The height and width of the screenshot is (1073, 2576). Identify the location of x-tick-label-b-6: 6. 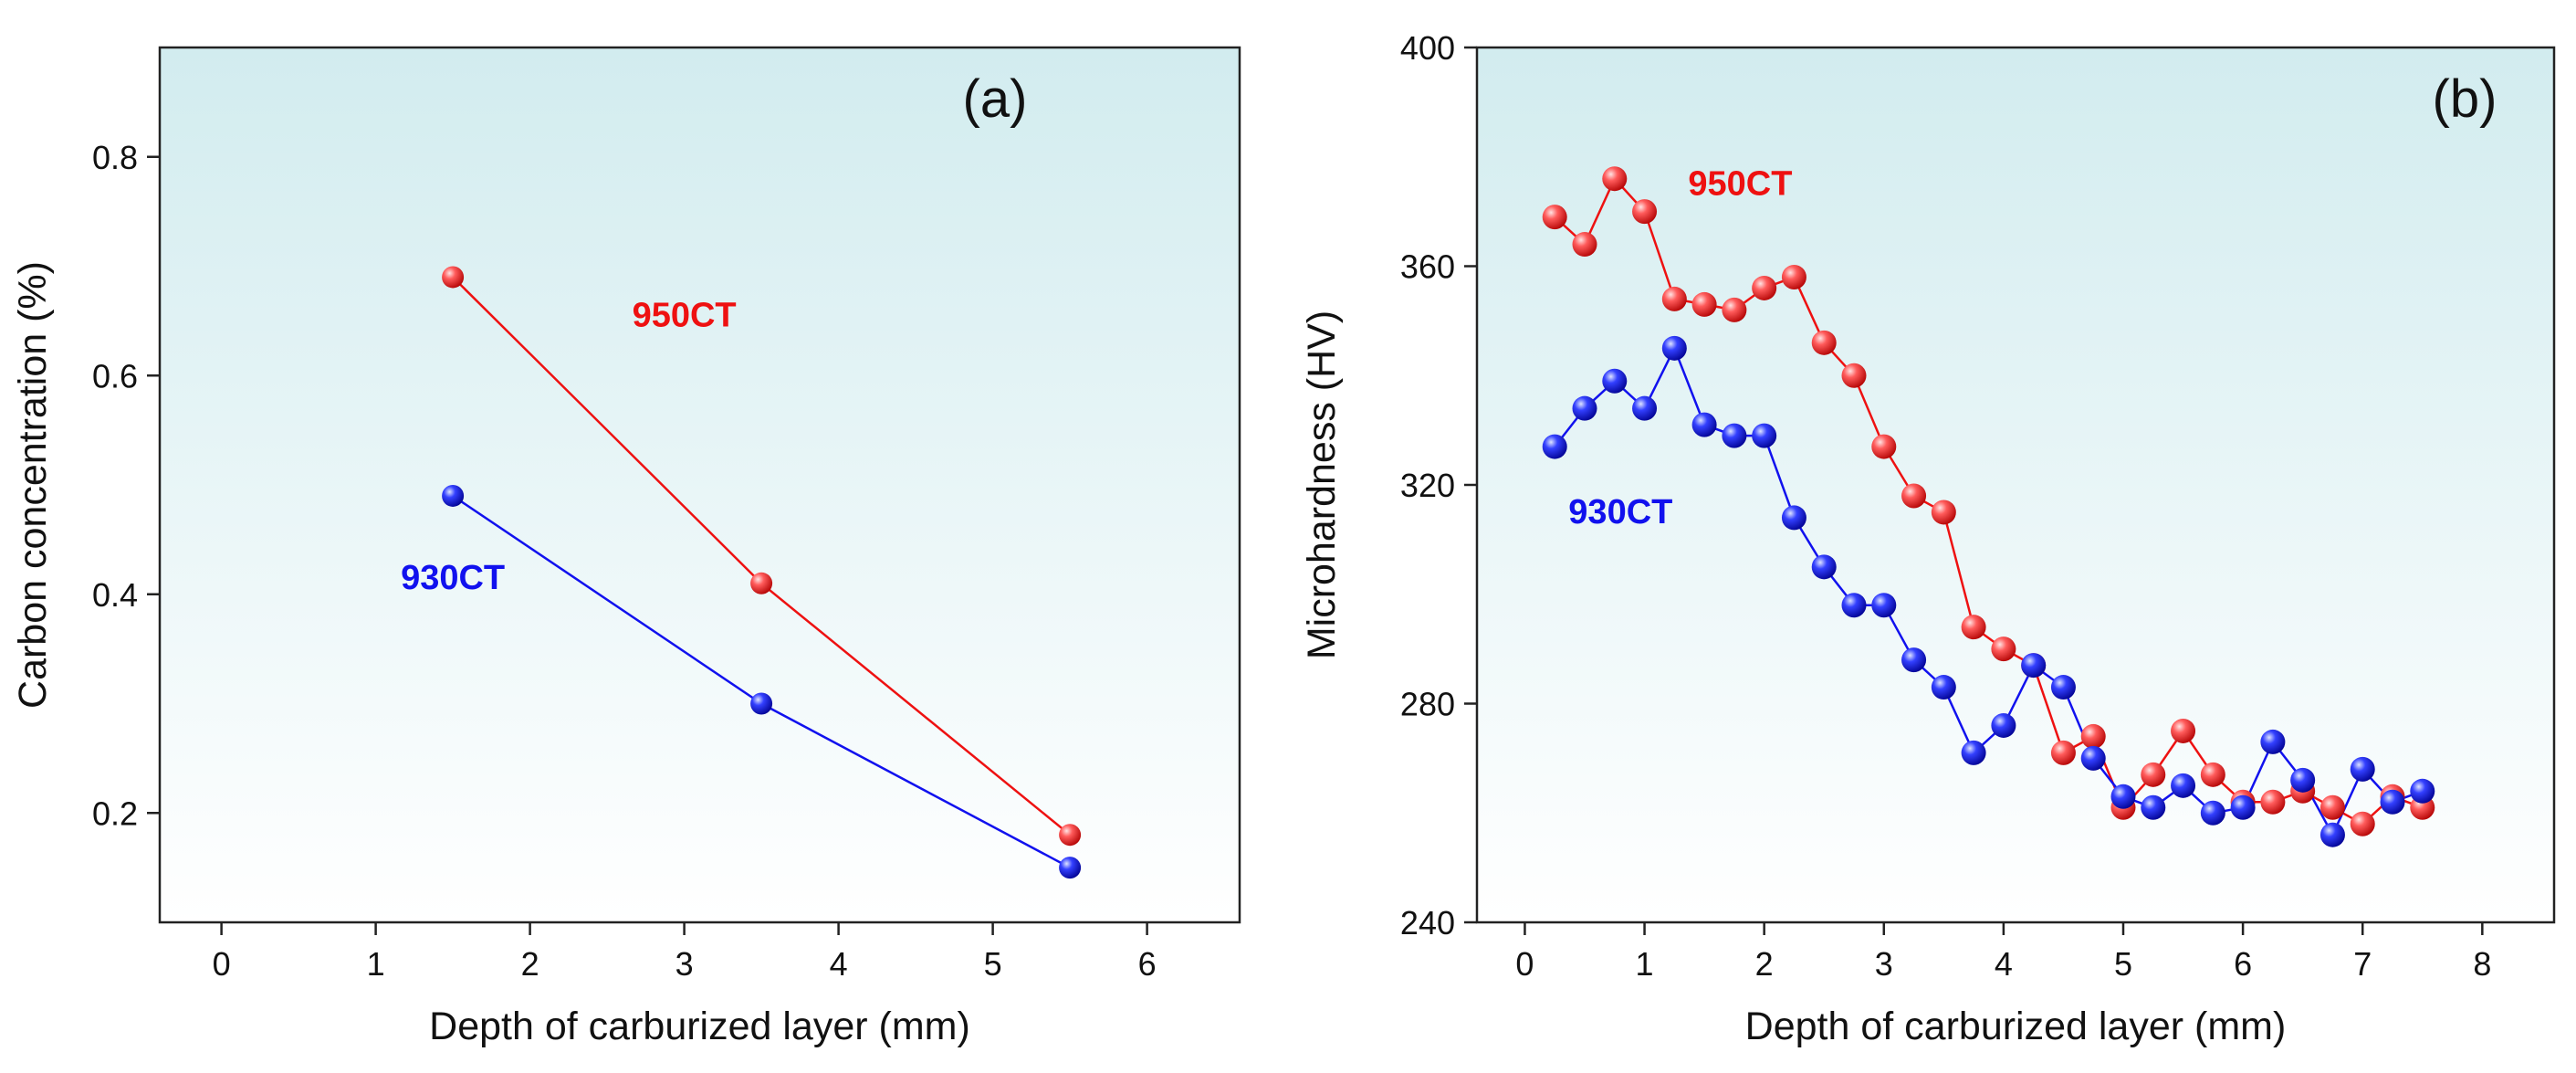
(2243, 964).